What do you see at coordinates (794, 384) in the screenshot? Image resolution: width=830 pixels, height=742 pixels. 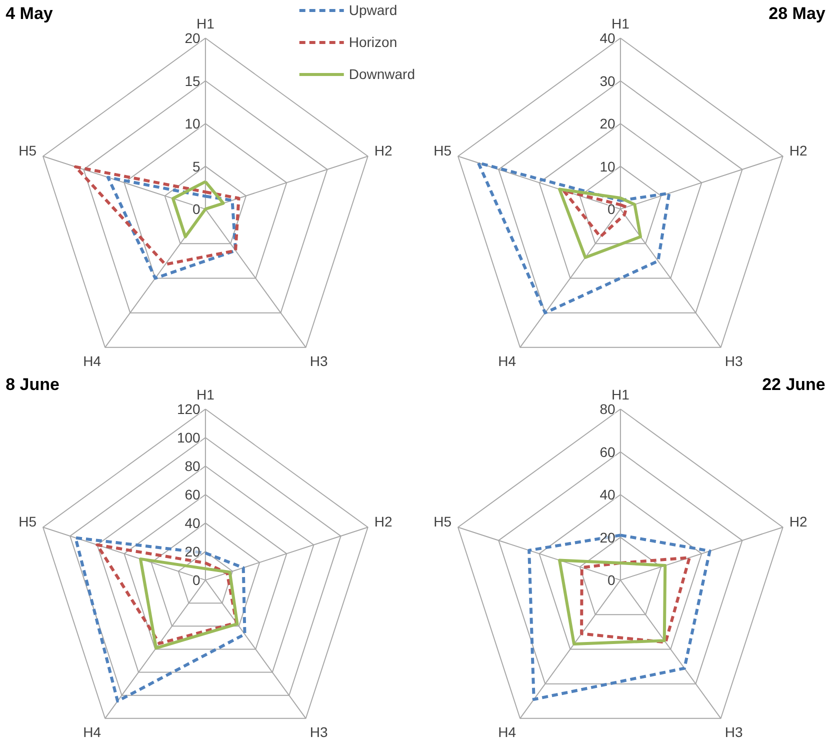 I see `chart-title: 22 June` at bounding box center [794, 384].